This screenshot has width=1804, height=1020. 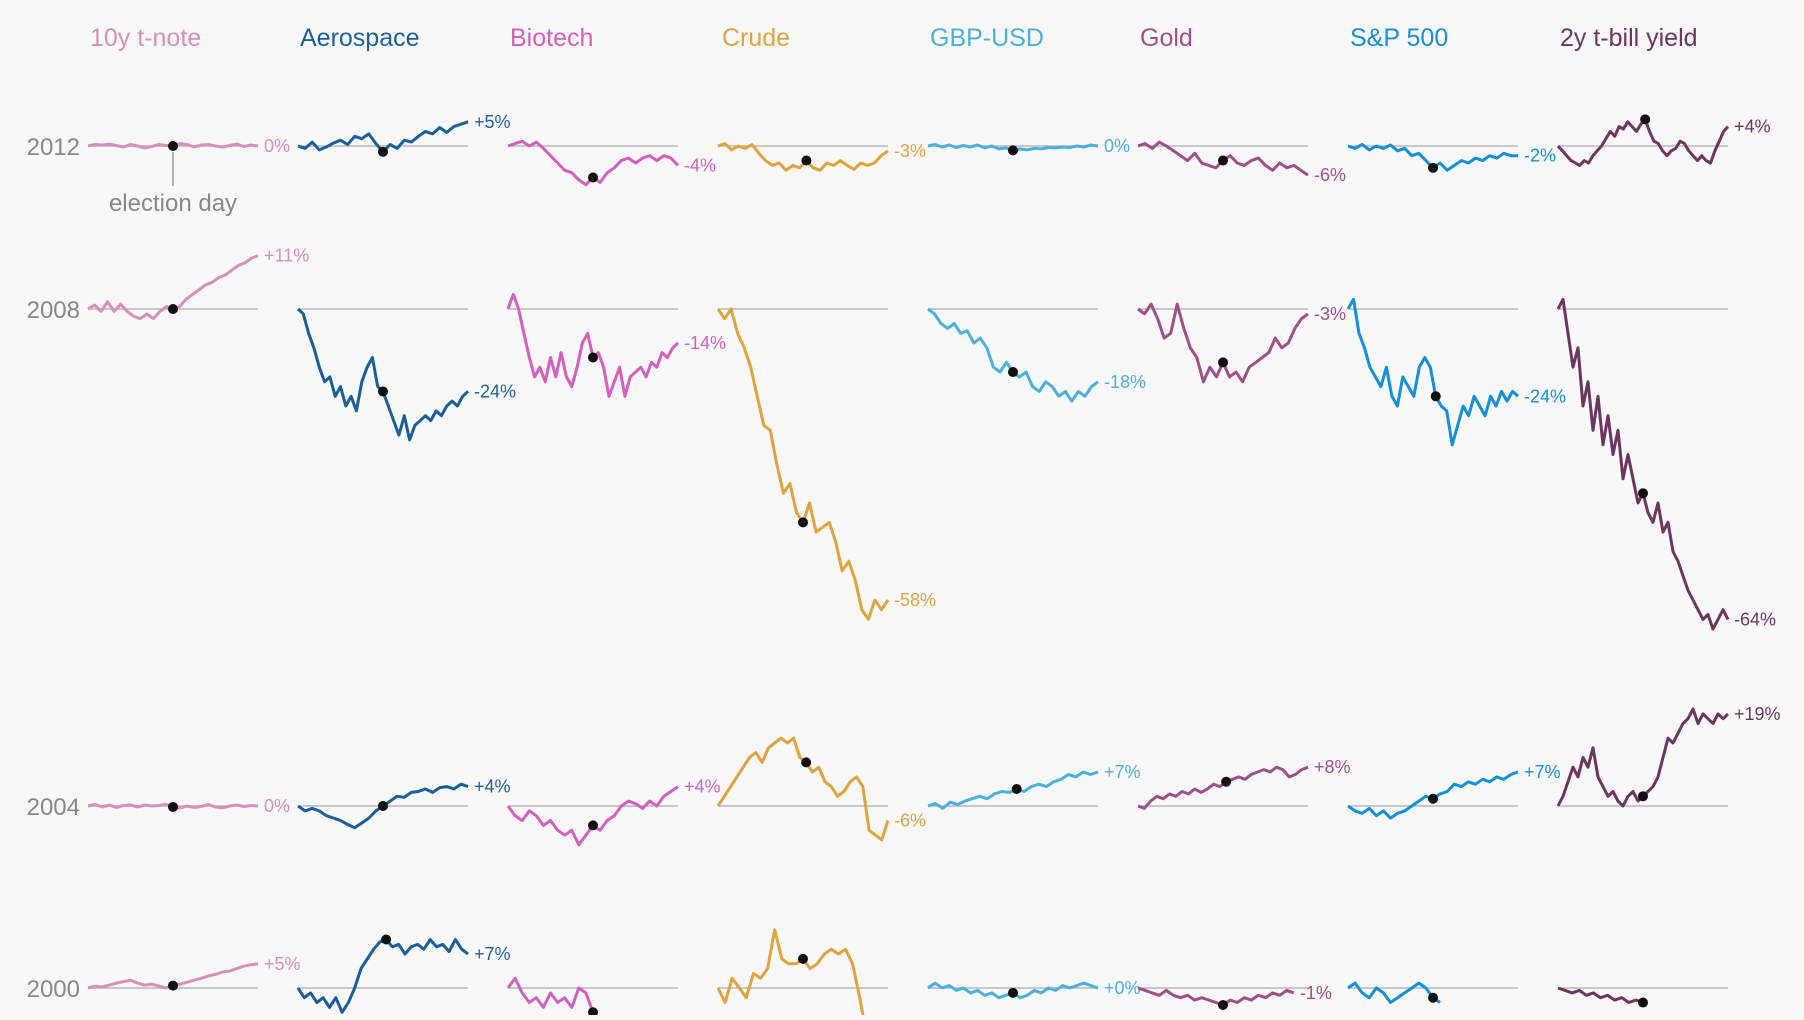 I want to click on panel-s-p-500-2012: -2%, so click(x=1451, y=158).